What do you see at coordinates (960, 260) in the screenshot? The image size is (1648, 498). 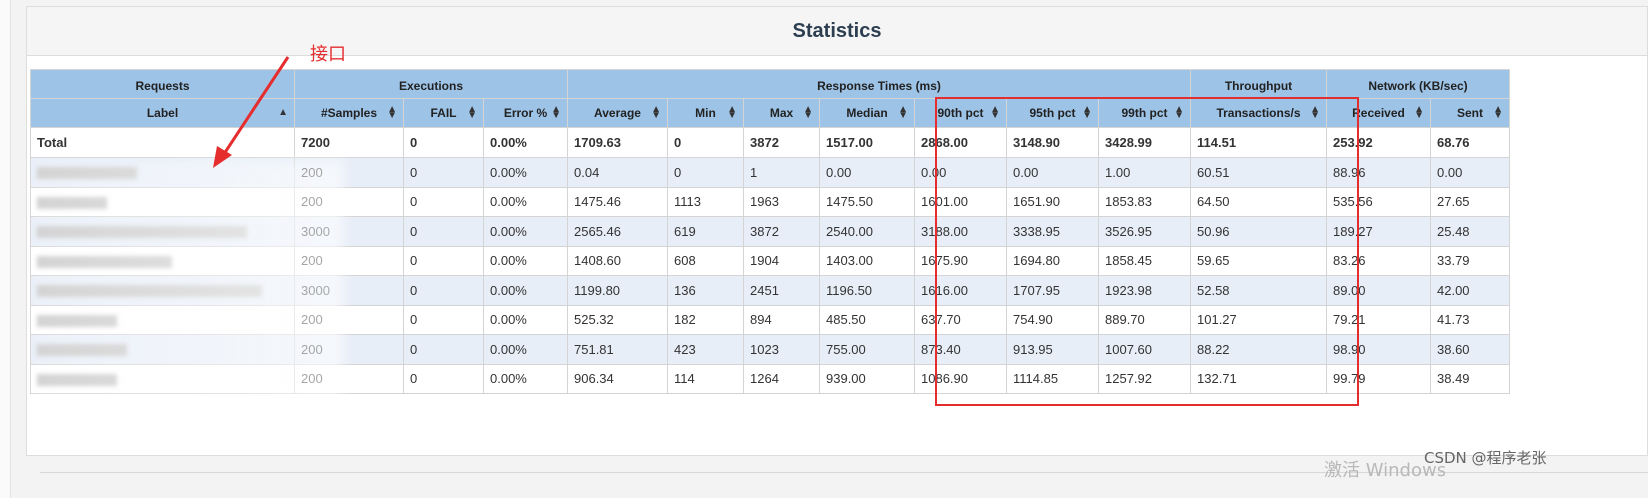 I see `cell-90th-pct: 1675.90` at bounding box center [960, 260].